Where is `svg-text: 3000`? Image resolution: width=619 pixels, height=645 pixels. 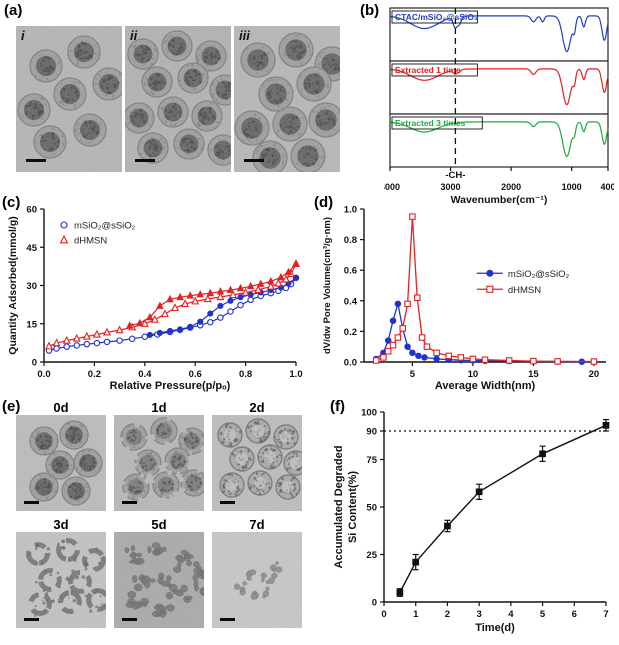 svg-text: 3000 is located at coordinates (451, 187).